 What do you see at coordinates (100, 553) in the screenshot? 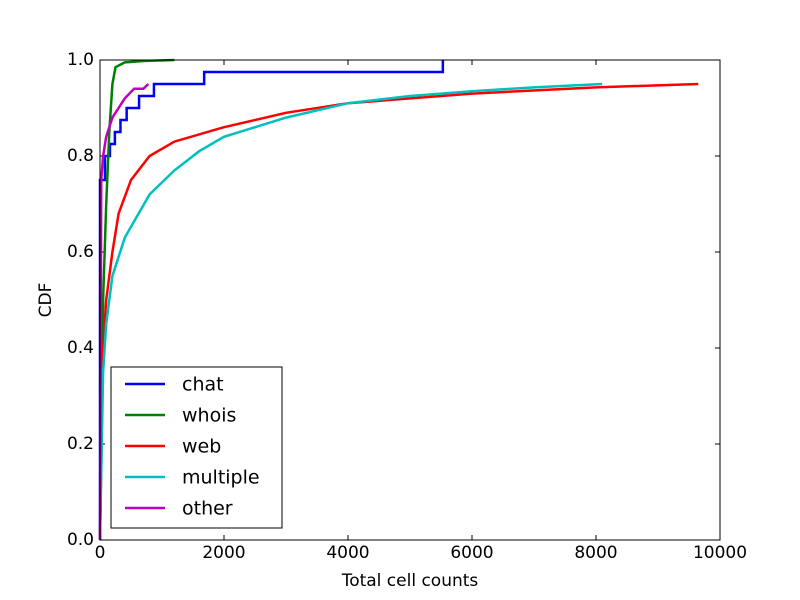
I see `x-tick-label: 0` at bounding box center [100, 553].